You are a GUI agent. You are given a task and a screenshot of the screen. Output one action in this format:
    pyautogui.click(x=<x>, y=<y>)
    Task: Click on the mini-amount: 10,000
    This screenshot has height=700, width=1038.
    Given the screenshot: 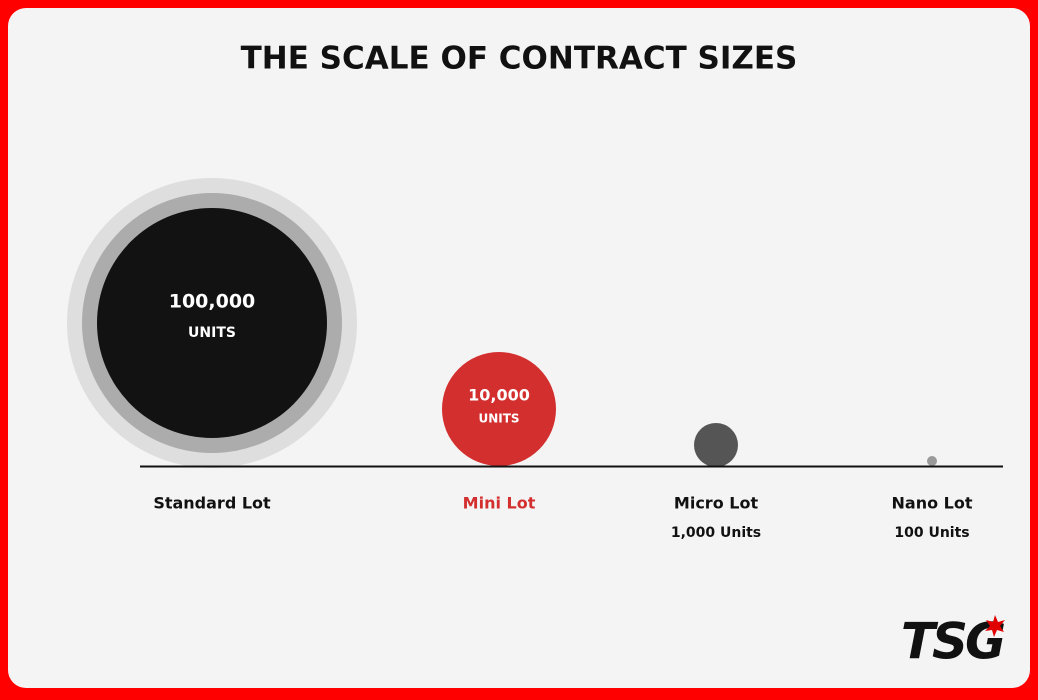 What is the action you would take?
    pyautogui.click(x=499, y=395)
    